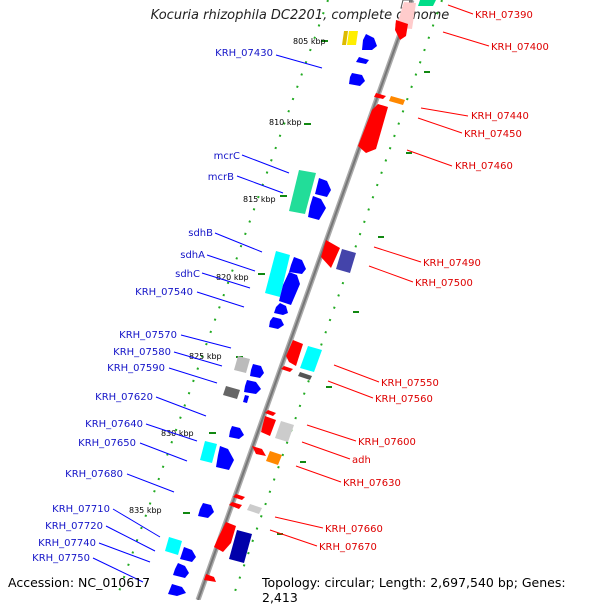 Image resolution: width=600 pixels, height=605 pixels. I want to click on gene-label: KRH_07660, so click(354, 529).